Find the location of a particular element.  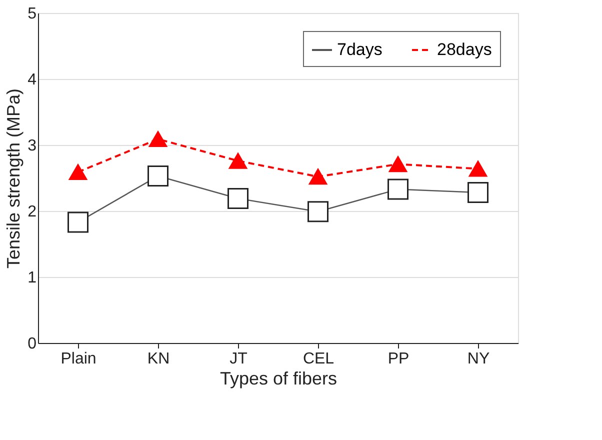

x-tick-label: NY is located at coordinates (478, 359).